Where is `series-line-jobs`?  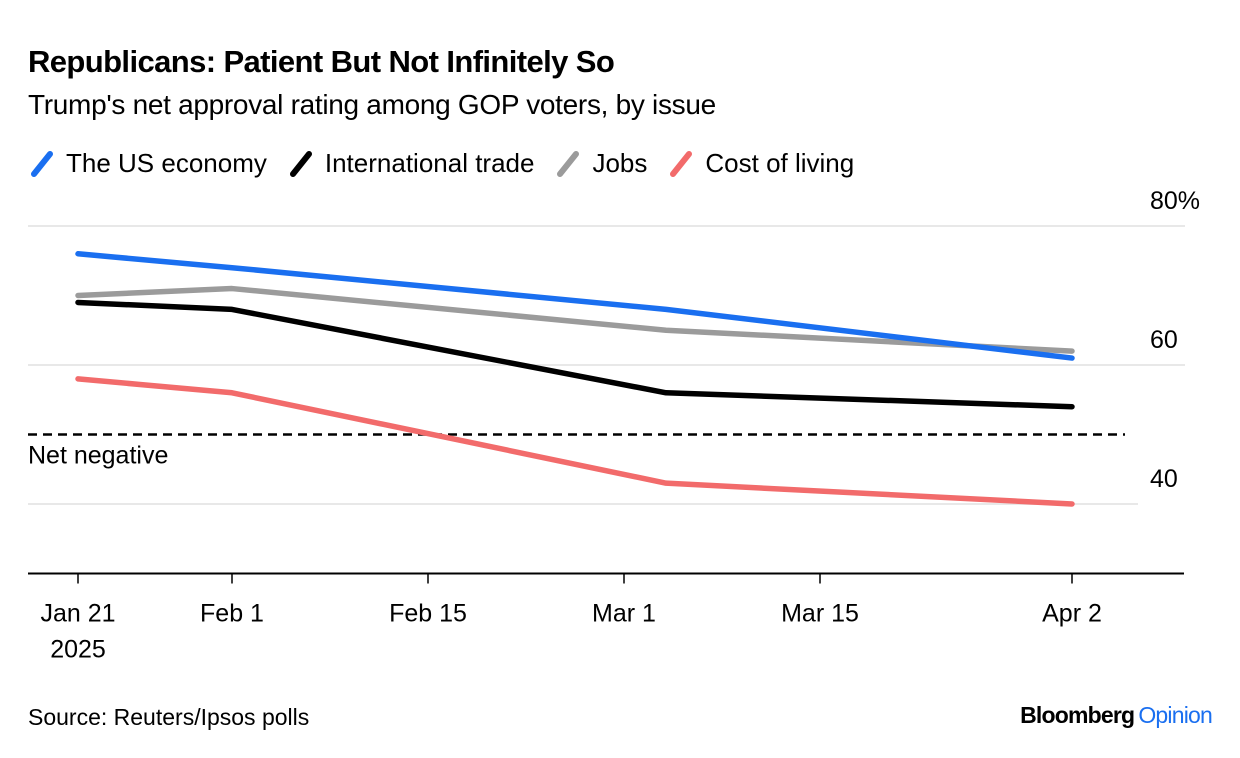 series-line-jobs is located at coordinates (575, 319).